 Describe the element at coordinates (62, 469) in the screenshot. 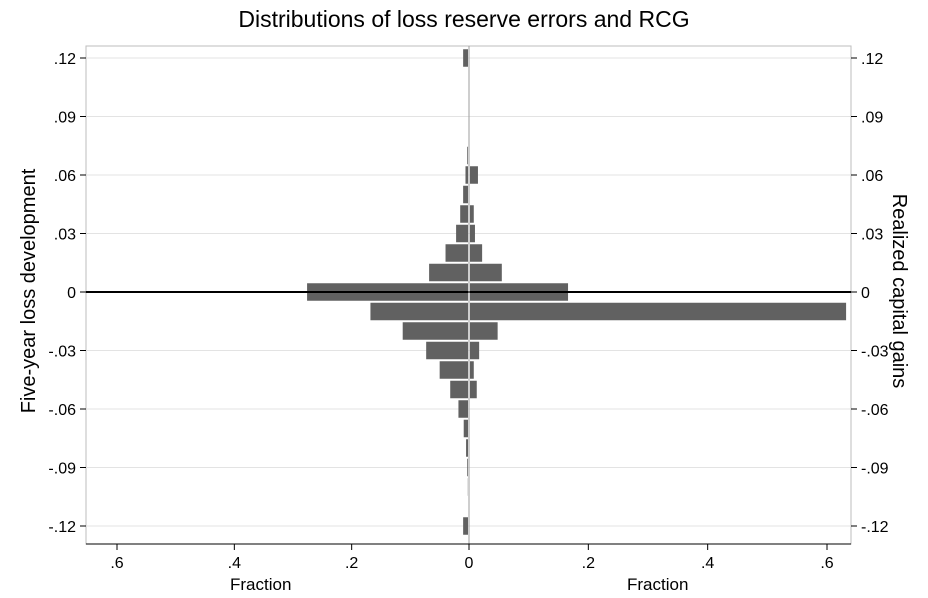

I see `y-tick-label-left: -.09` at that location.